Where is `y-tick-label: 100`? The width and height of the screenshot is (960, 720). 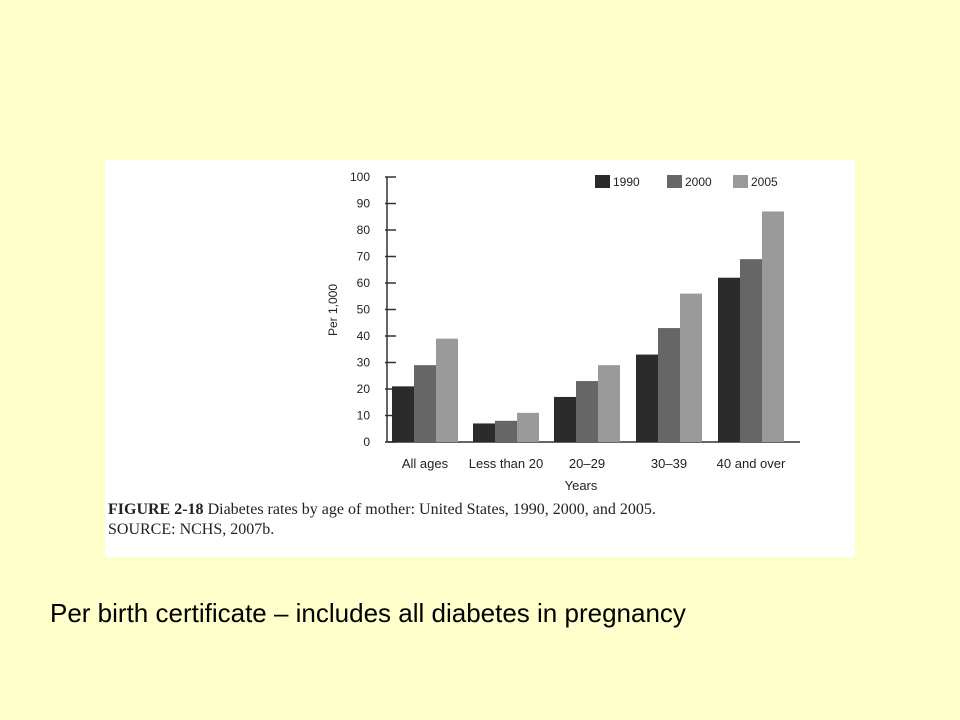
y-tick-label: 100 is located at coordinates (360, 177).